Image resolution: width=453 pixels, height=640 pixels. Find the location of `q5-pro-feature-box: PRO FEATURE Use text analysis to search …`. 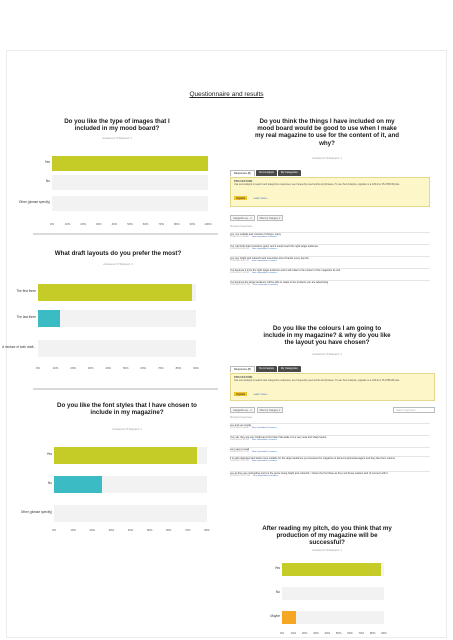

q5-pro-feature-box: PRO FEATURE Use text analysis to search … is located at coordinates (332, 387).